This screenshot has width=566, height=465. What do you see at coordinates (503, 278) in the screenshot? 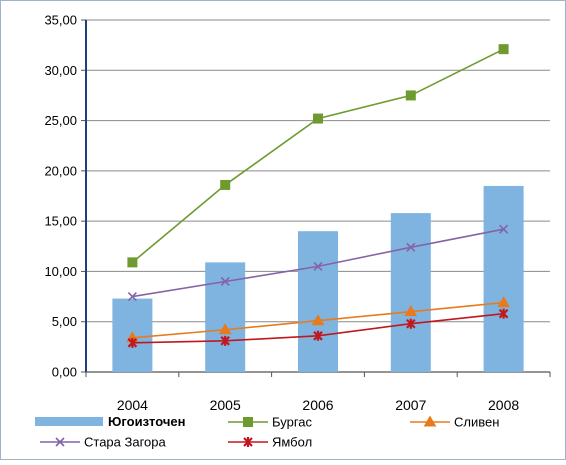
I see `bar-2008` at bounding box center [503, 278].